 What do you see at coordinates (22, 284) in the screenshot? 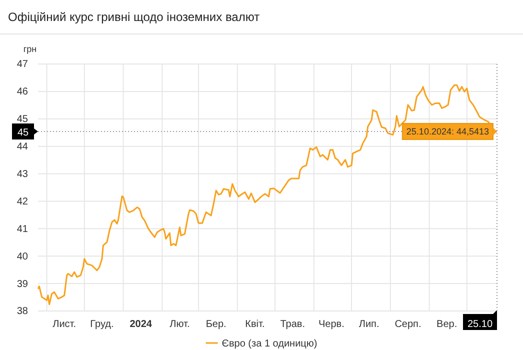
I see `y-tick-label: 39` at bounding box center [22, 284].